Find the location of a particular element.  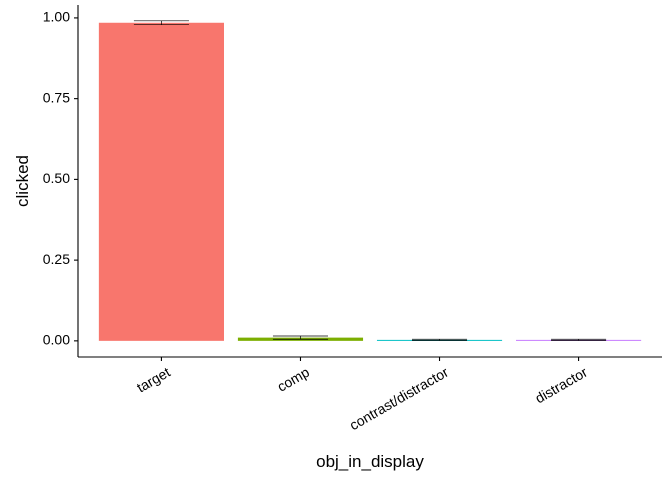

x-tick-label: contrast/distractor is located at coordinates (399, 399).